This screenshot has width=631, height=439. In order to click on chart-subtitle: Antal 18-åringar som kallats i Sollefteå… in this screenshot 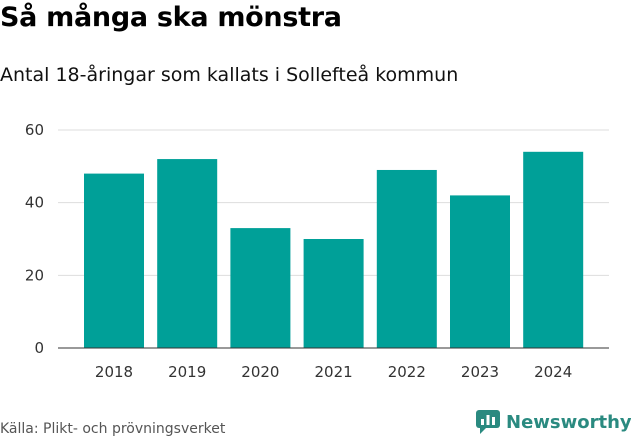, I will do `click(229, 75)`.